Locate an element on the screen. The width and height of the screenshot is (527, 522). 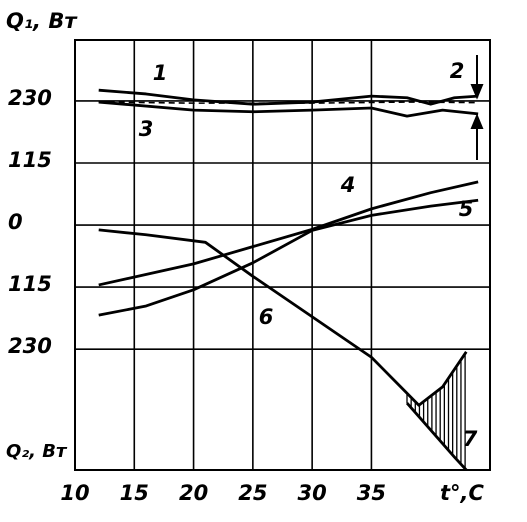
y-tick-label: 0 is located at coordinates (15, 222).